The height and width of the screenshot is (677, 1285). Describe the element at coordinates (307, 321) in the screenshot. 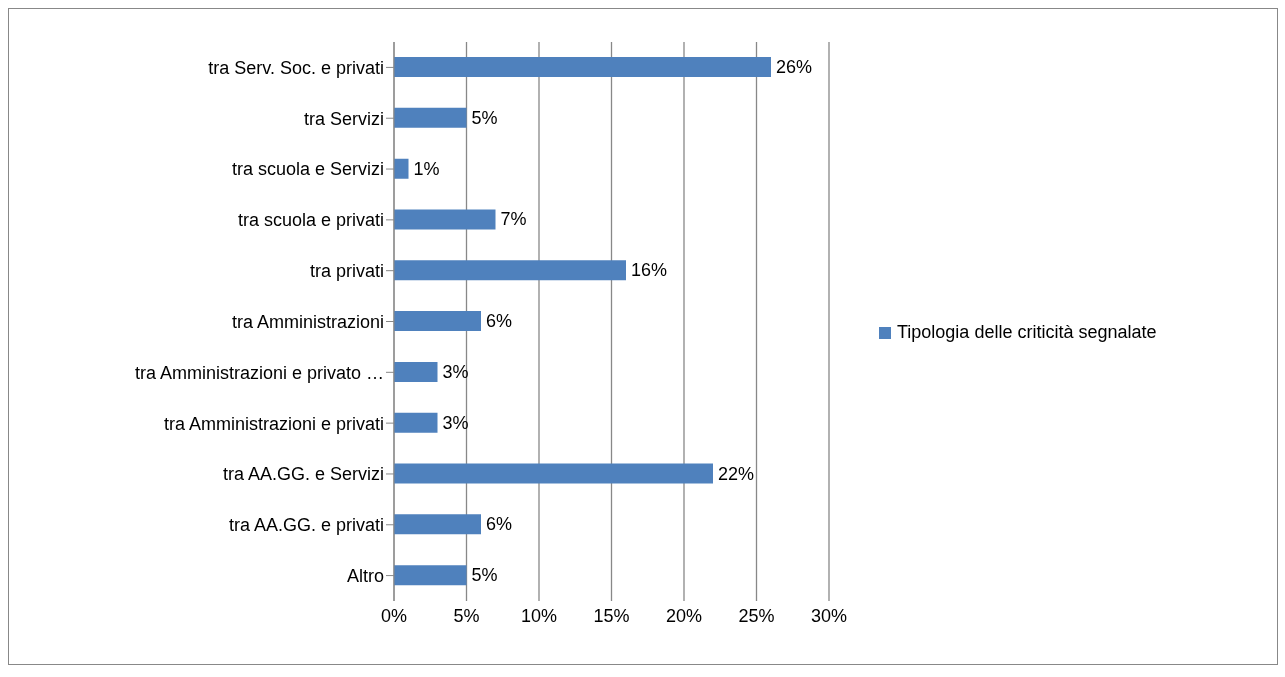

I see `y-tick-label: tra Amministrazioni` at that location.